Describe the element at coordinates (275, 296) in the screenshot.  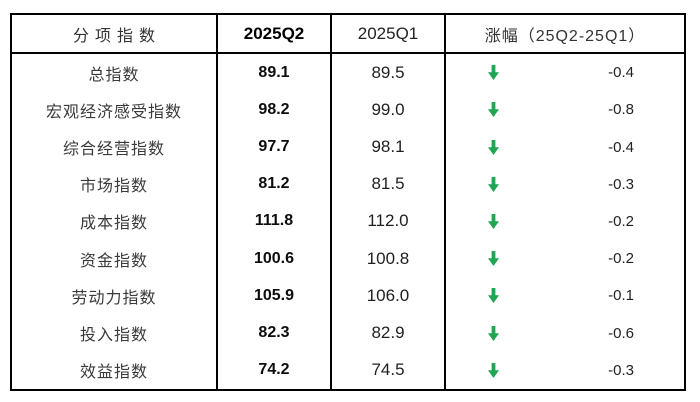
I see `q2-value: 105.9` at that location.